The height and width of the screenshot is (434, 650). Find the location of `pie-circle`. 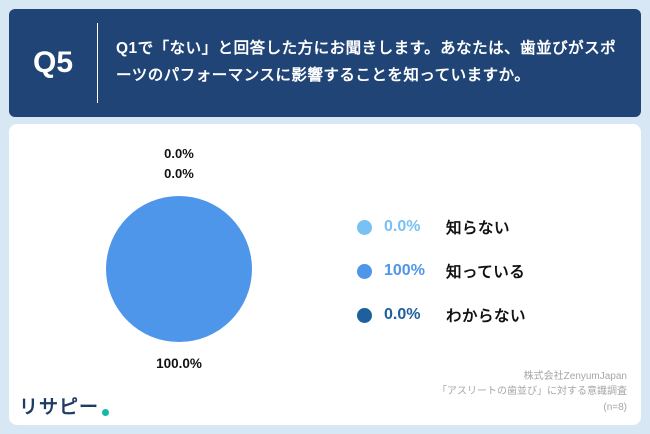

pie-circle is located at coordinates (179, 269).